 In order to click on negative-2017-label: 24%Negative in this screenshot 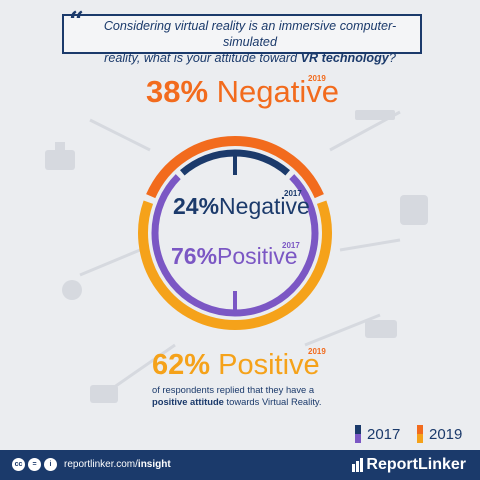, I will do `click(241, 206)`.